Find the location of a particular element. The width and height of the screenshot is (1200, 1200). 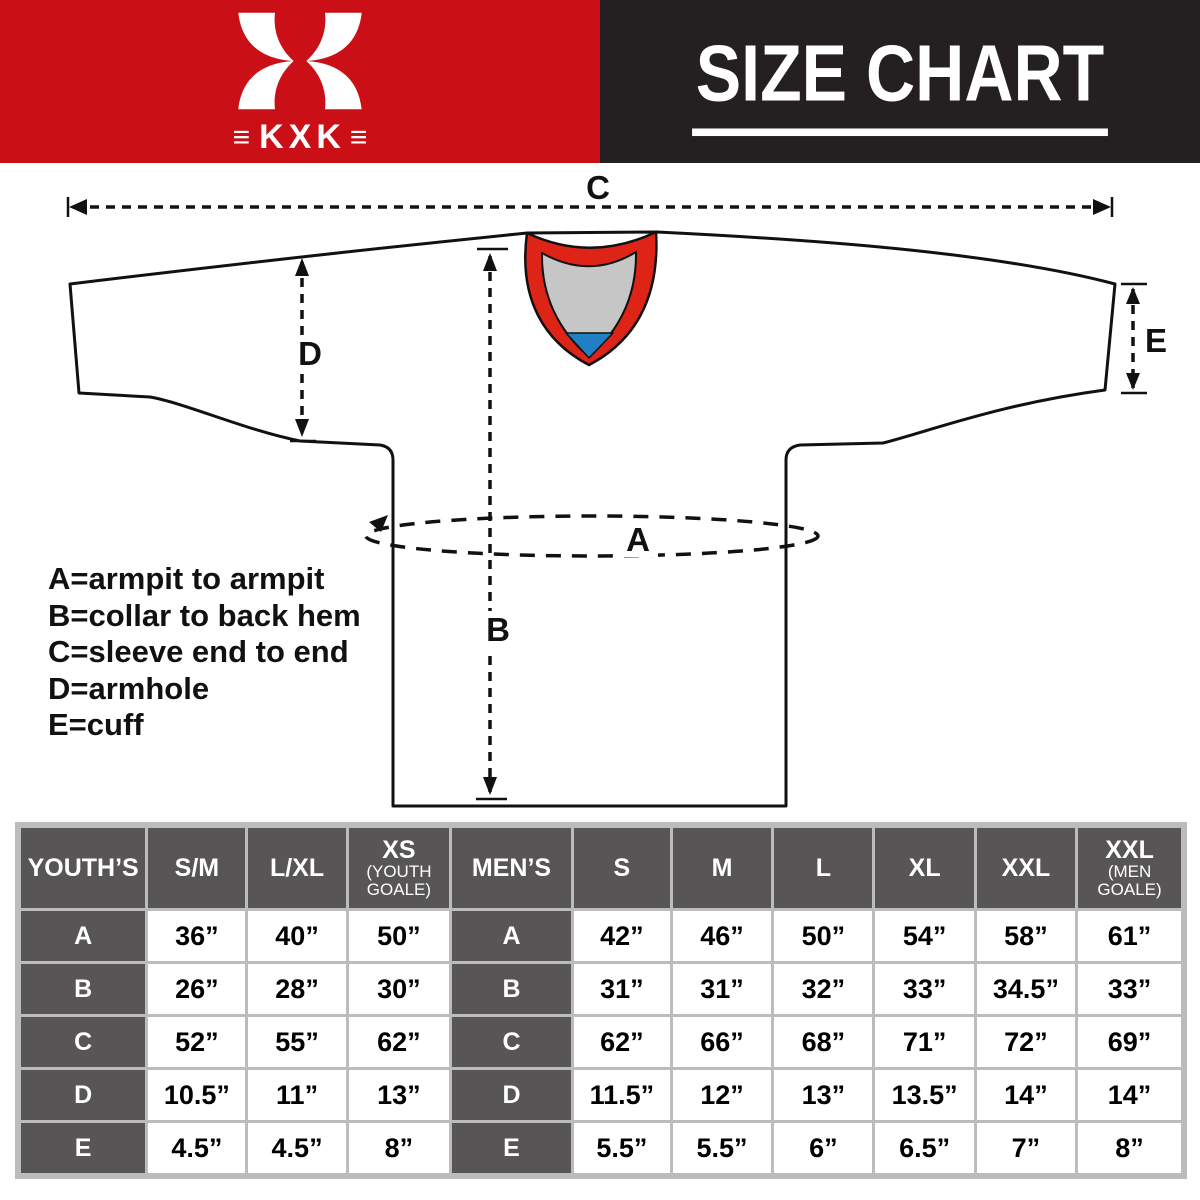

cell: 34.5” is located at coordinates (1026, 989).